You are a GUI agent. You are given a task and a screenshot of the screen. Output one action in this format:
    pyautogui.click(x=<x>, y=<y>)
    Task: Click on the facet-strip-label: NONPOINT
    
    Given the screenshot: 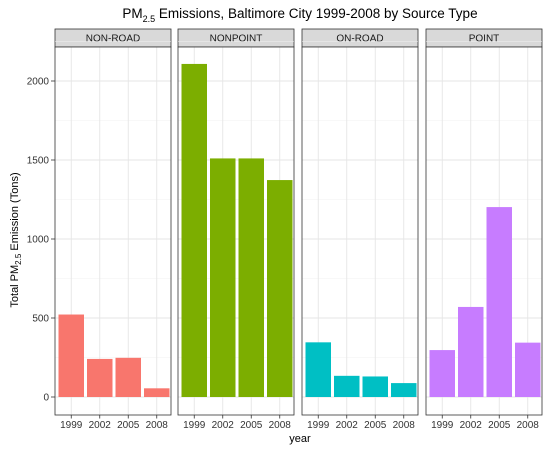 What is the action you would take?
    pyautogui.click(x=236, y=39)
    